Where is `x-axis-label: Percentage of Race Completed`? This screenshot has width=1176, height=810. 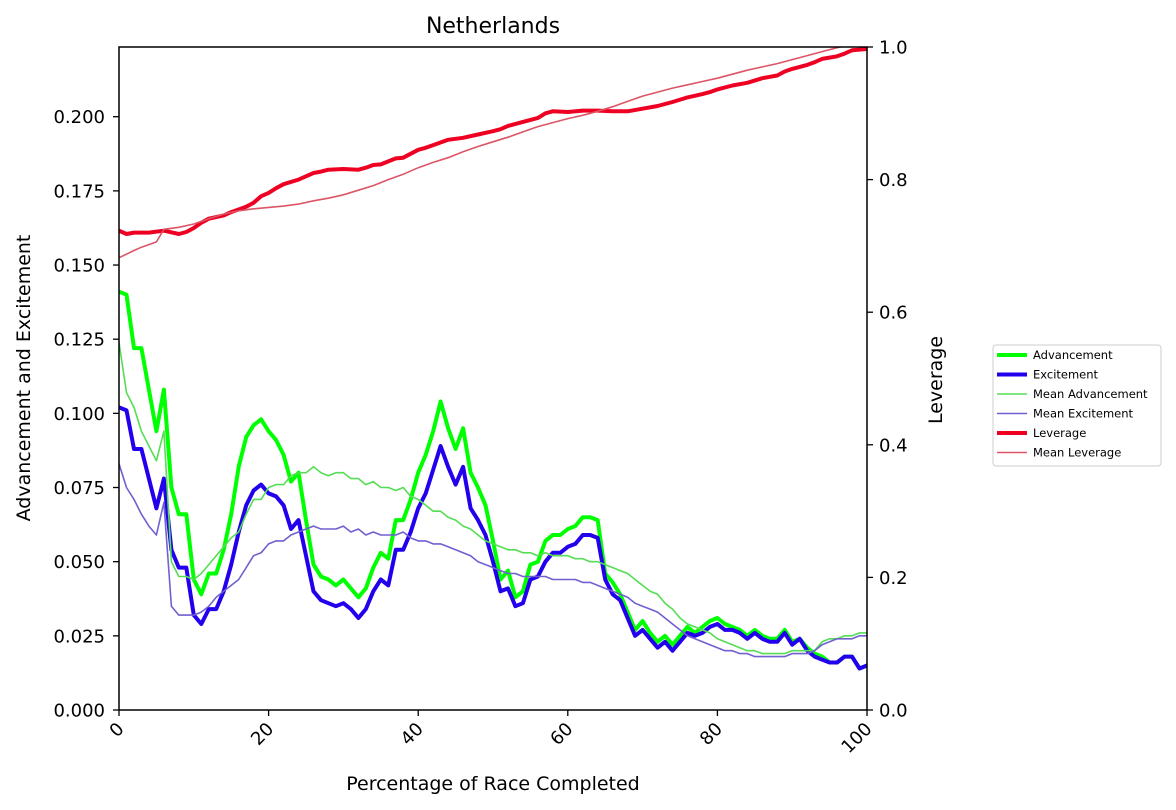
x-axis-label: Percentage of Race Completed is located at coordinates (493, 784).